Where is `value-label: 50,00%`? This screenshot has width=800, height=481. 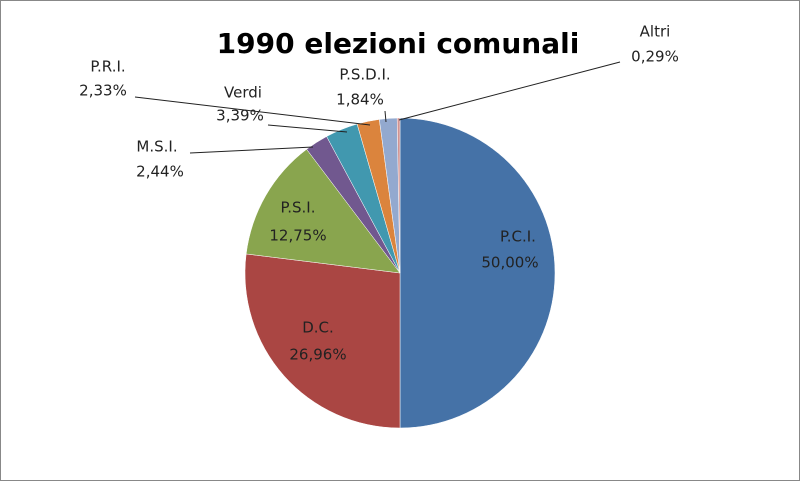
value-label: 50,00% is located at coordinates (509, 263).